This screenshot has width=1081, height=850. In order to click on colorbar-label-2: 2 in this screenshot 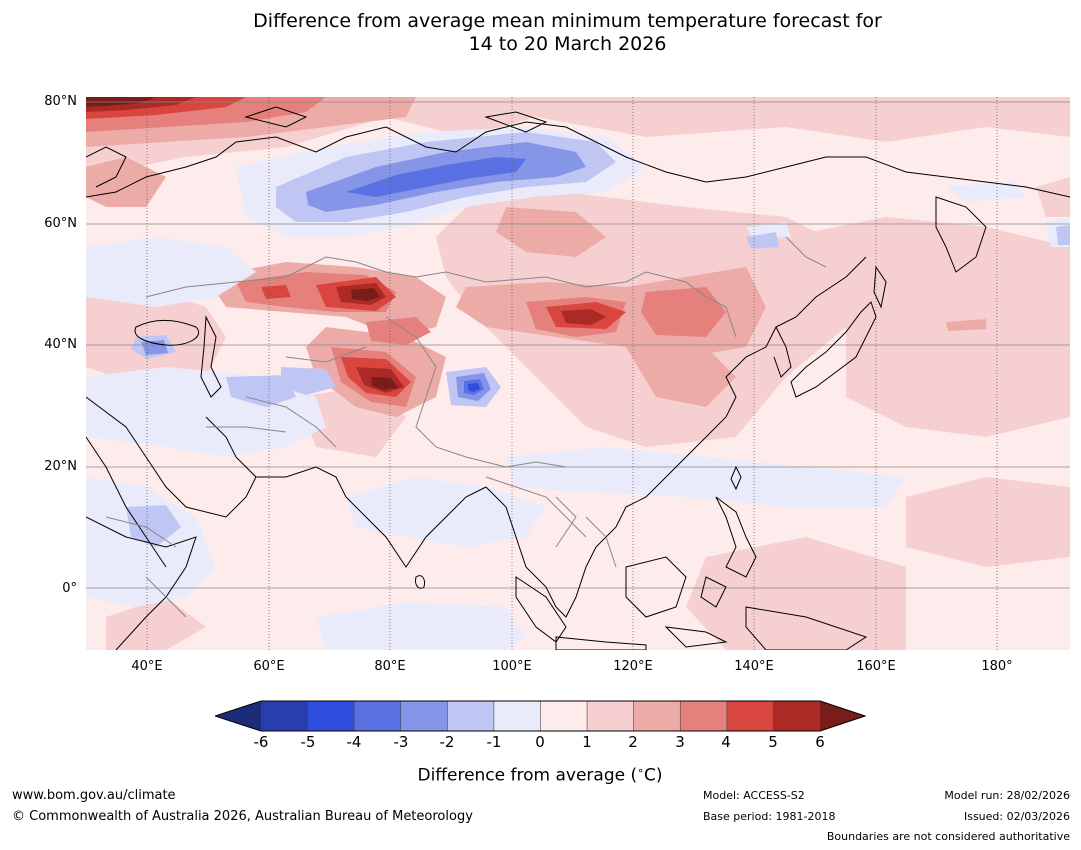, I will do `click(633, 742)`.